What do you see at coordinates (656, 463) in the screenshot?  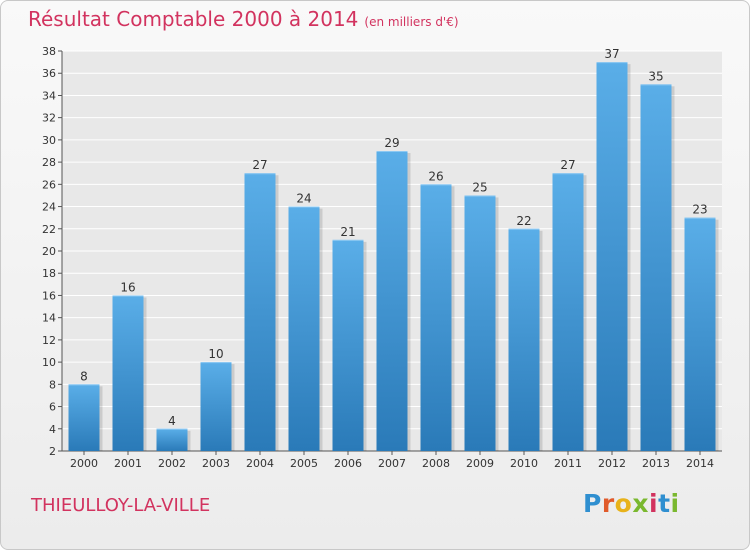 I see `x-tick-label: 2013` at bounding box center [656, 463].